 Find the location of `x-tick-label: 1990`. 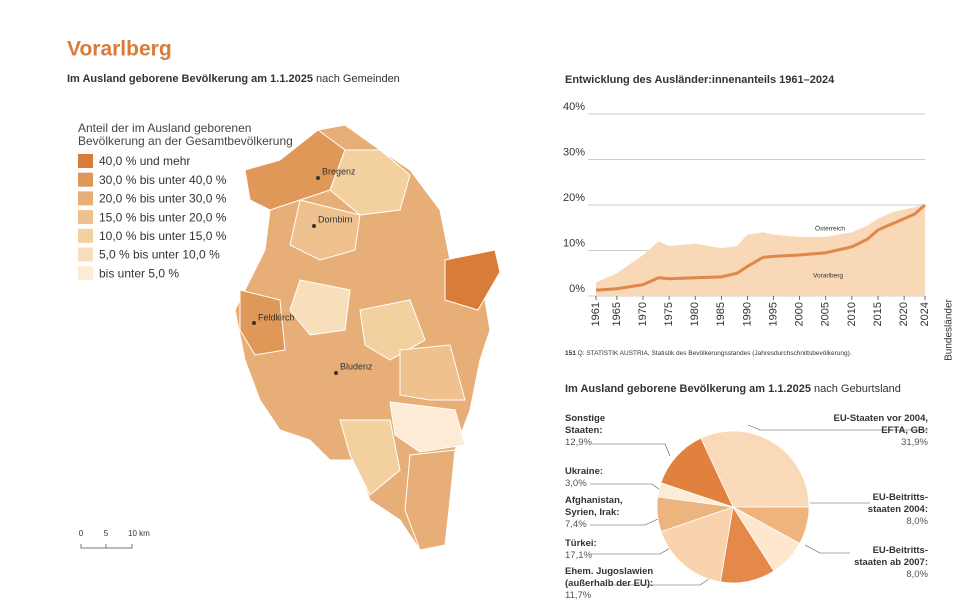

x-tick-label: 1990 is located at coordinates (747, 314).